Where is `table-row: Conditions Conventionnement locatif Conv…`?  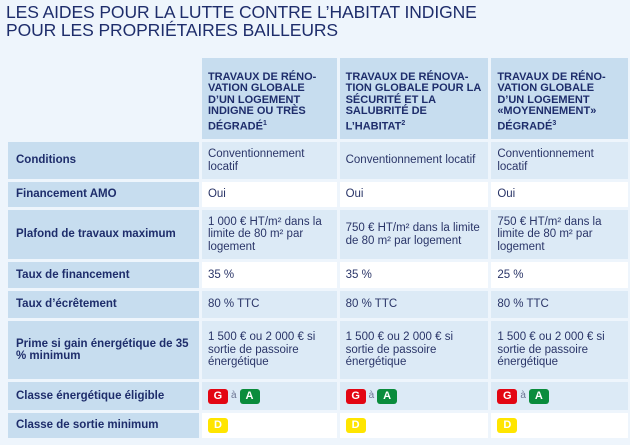
table-row: Conditions Conventionnement locatif Conv… is located at coordinates (318, 160).